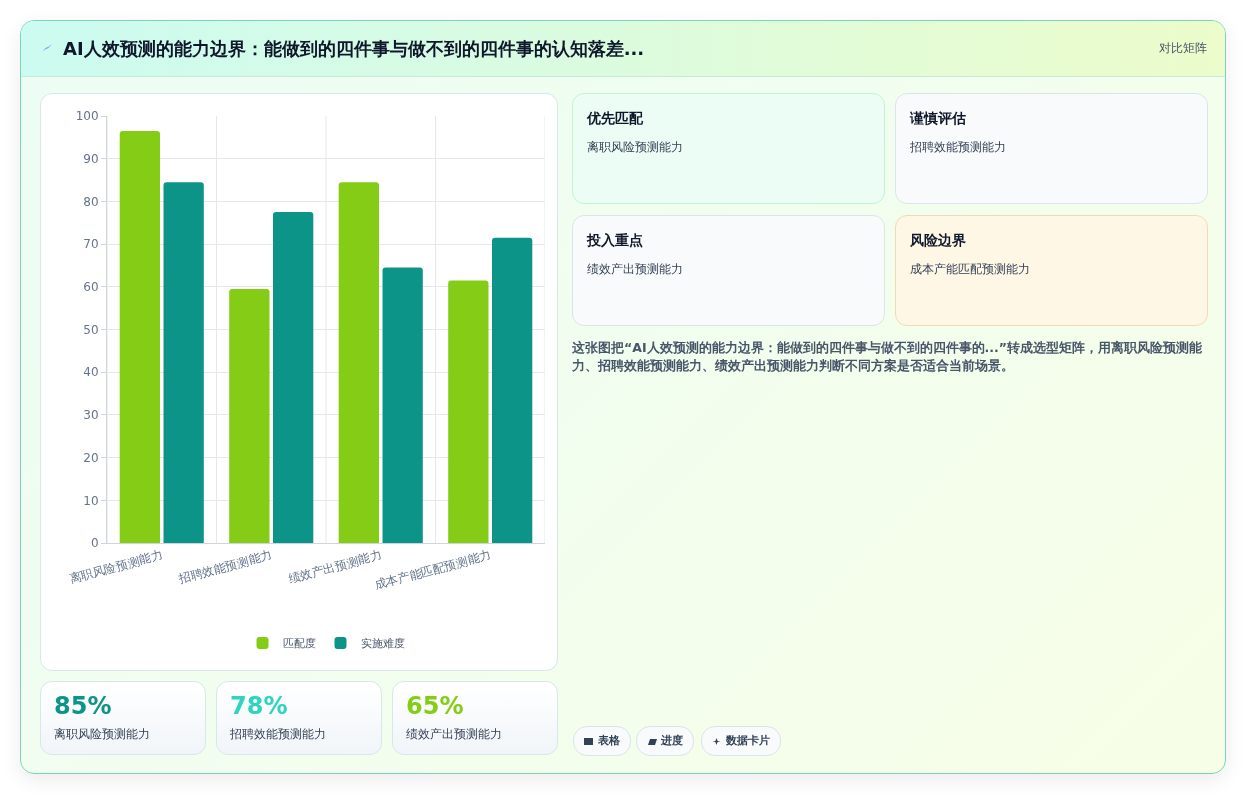 The image size is (1246, 795). Describe the element at coordinates (91, 158) in the screenshot. I see `y-tick-label: 90` at that location.